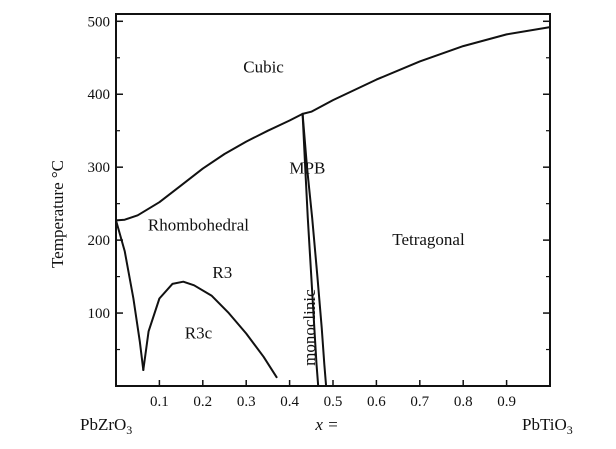 This screenshot has width=616, height=449. What do you see at coordinates (198, 225) in the screenshot?
I see `rhombohedral-label: Rhombohedral` at bounding box center [198, 225].